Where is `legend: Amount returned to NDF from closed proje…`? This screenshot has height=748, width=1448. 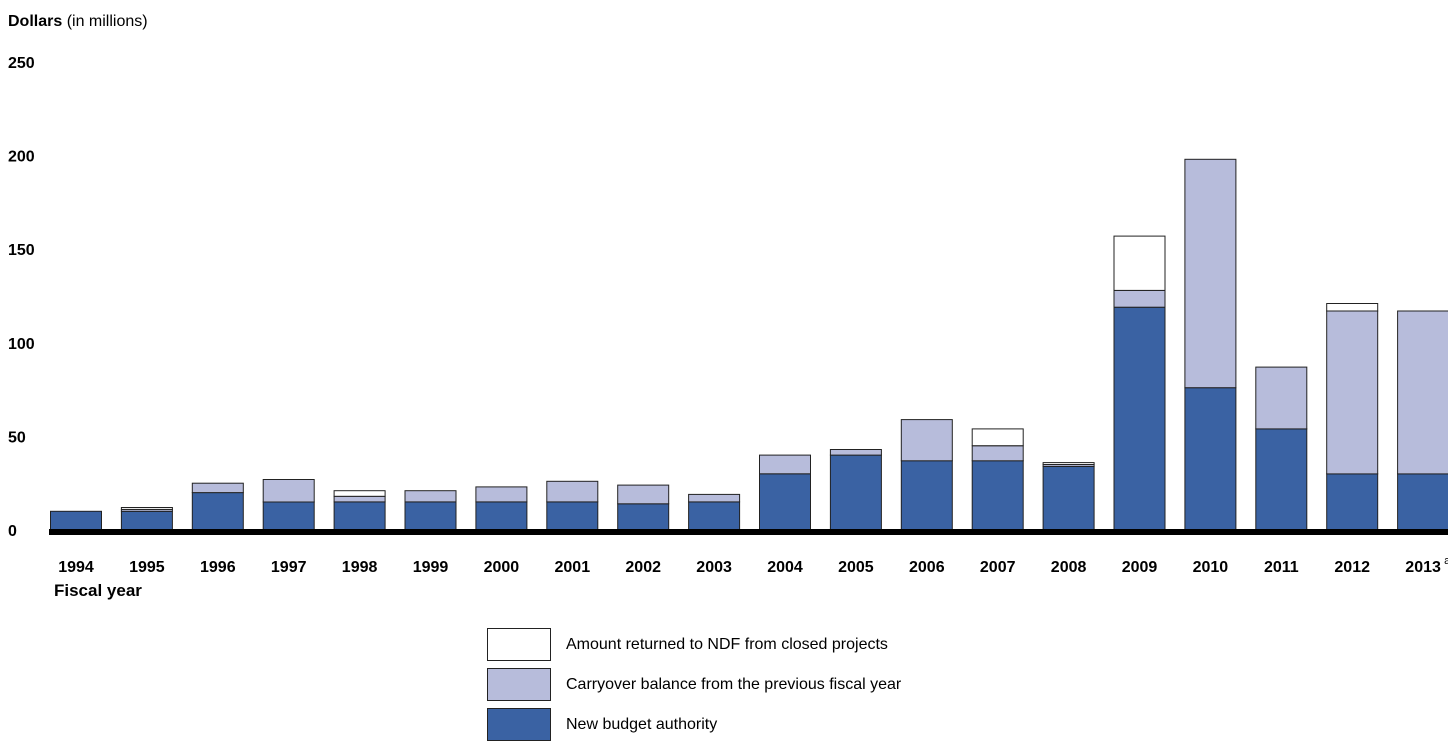 legend: Amount returned to NDF from closed proje… is located at coordinates (694, 688).